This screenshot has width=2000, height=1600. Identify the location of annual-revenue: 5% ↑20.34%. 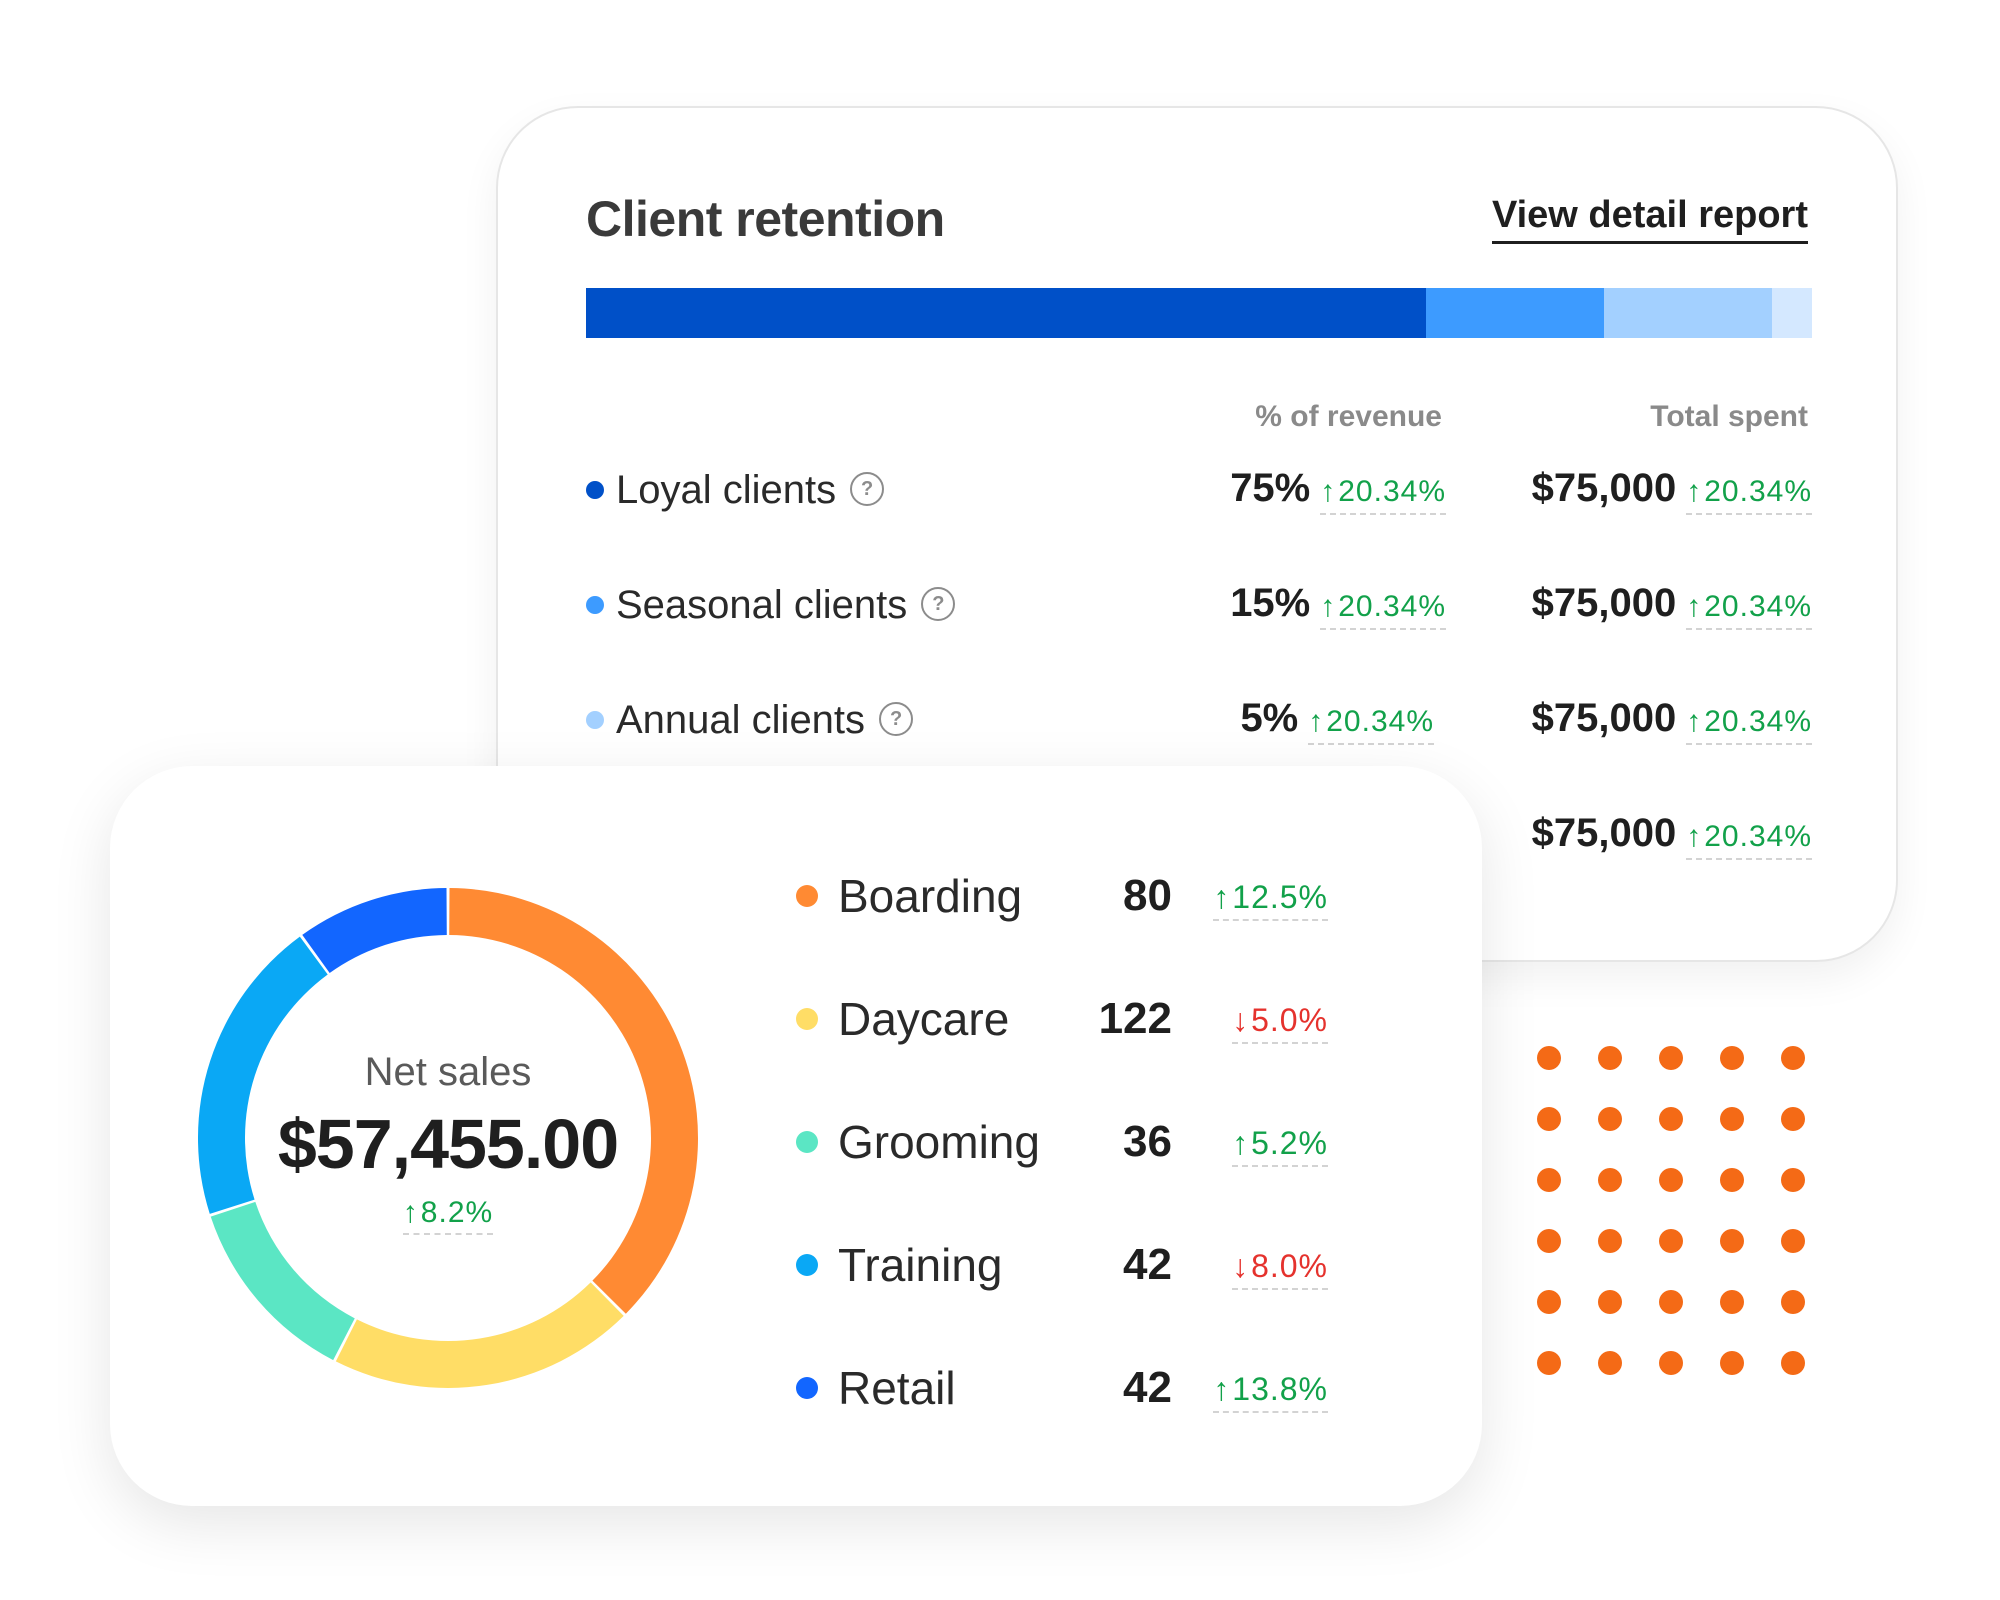
(1337, 720).